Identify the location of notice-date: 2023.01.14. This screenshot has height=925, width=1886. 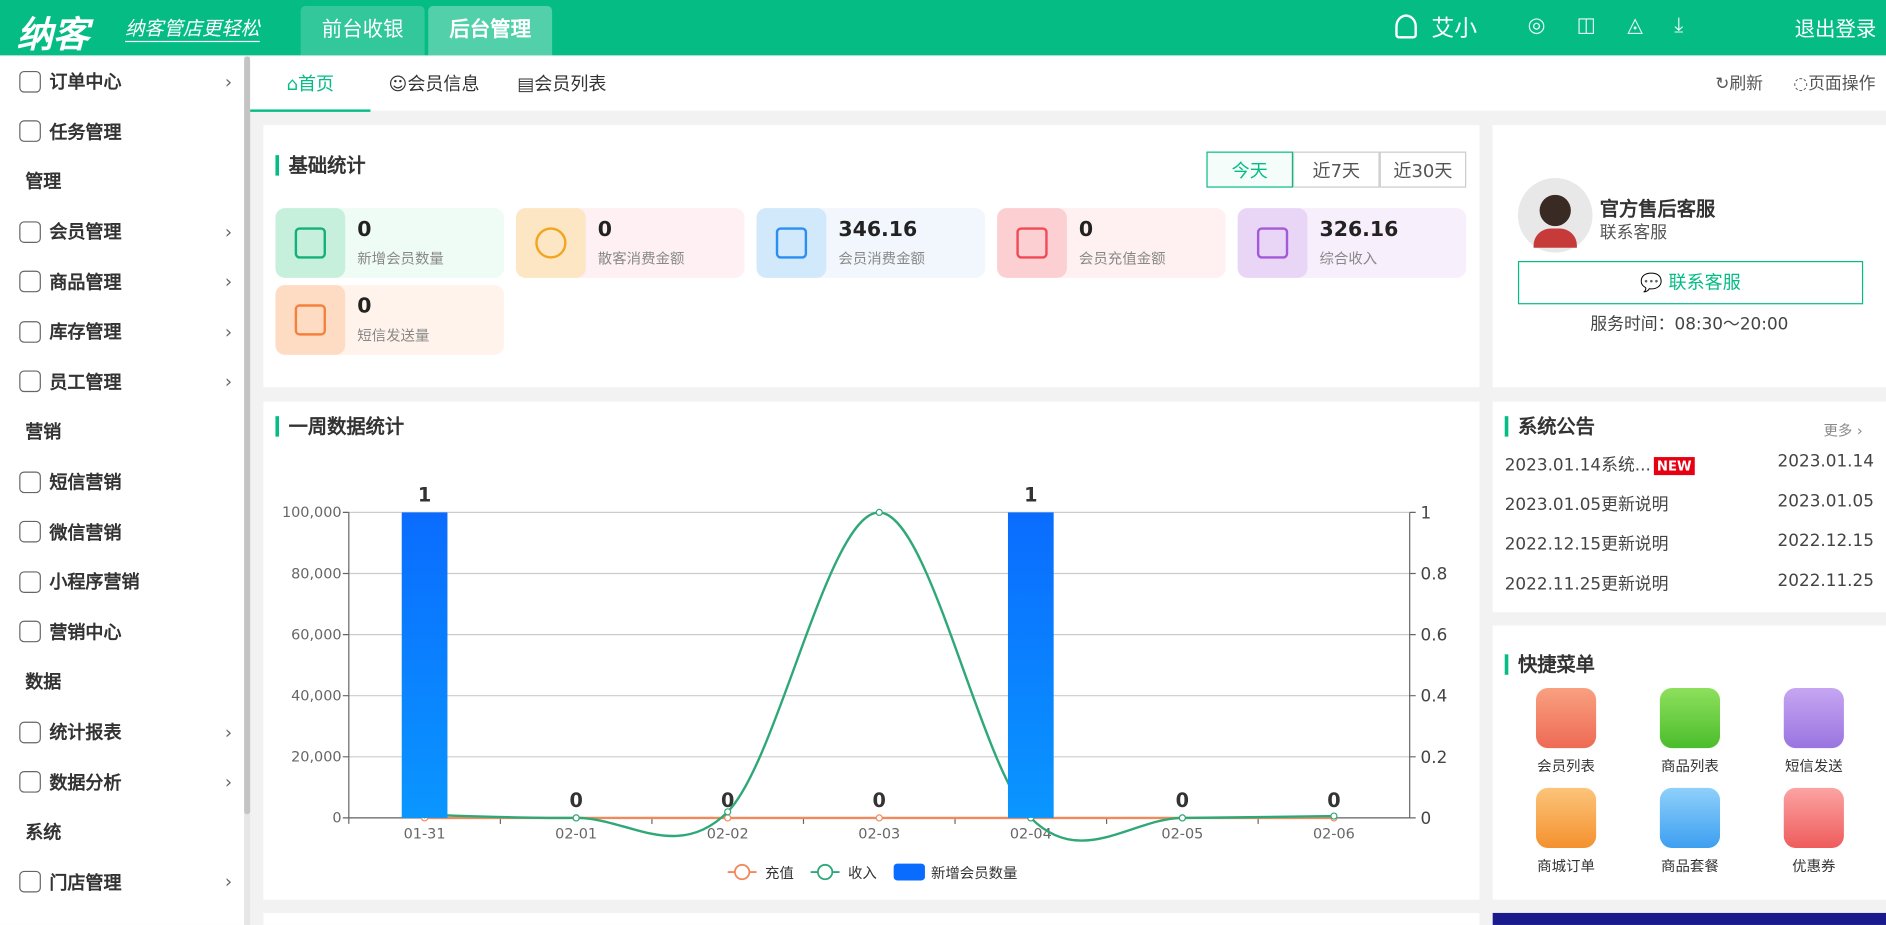
(1825, 462).